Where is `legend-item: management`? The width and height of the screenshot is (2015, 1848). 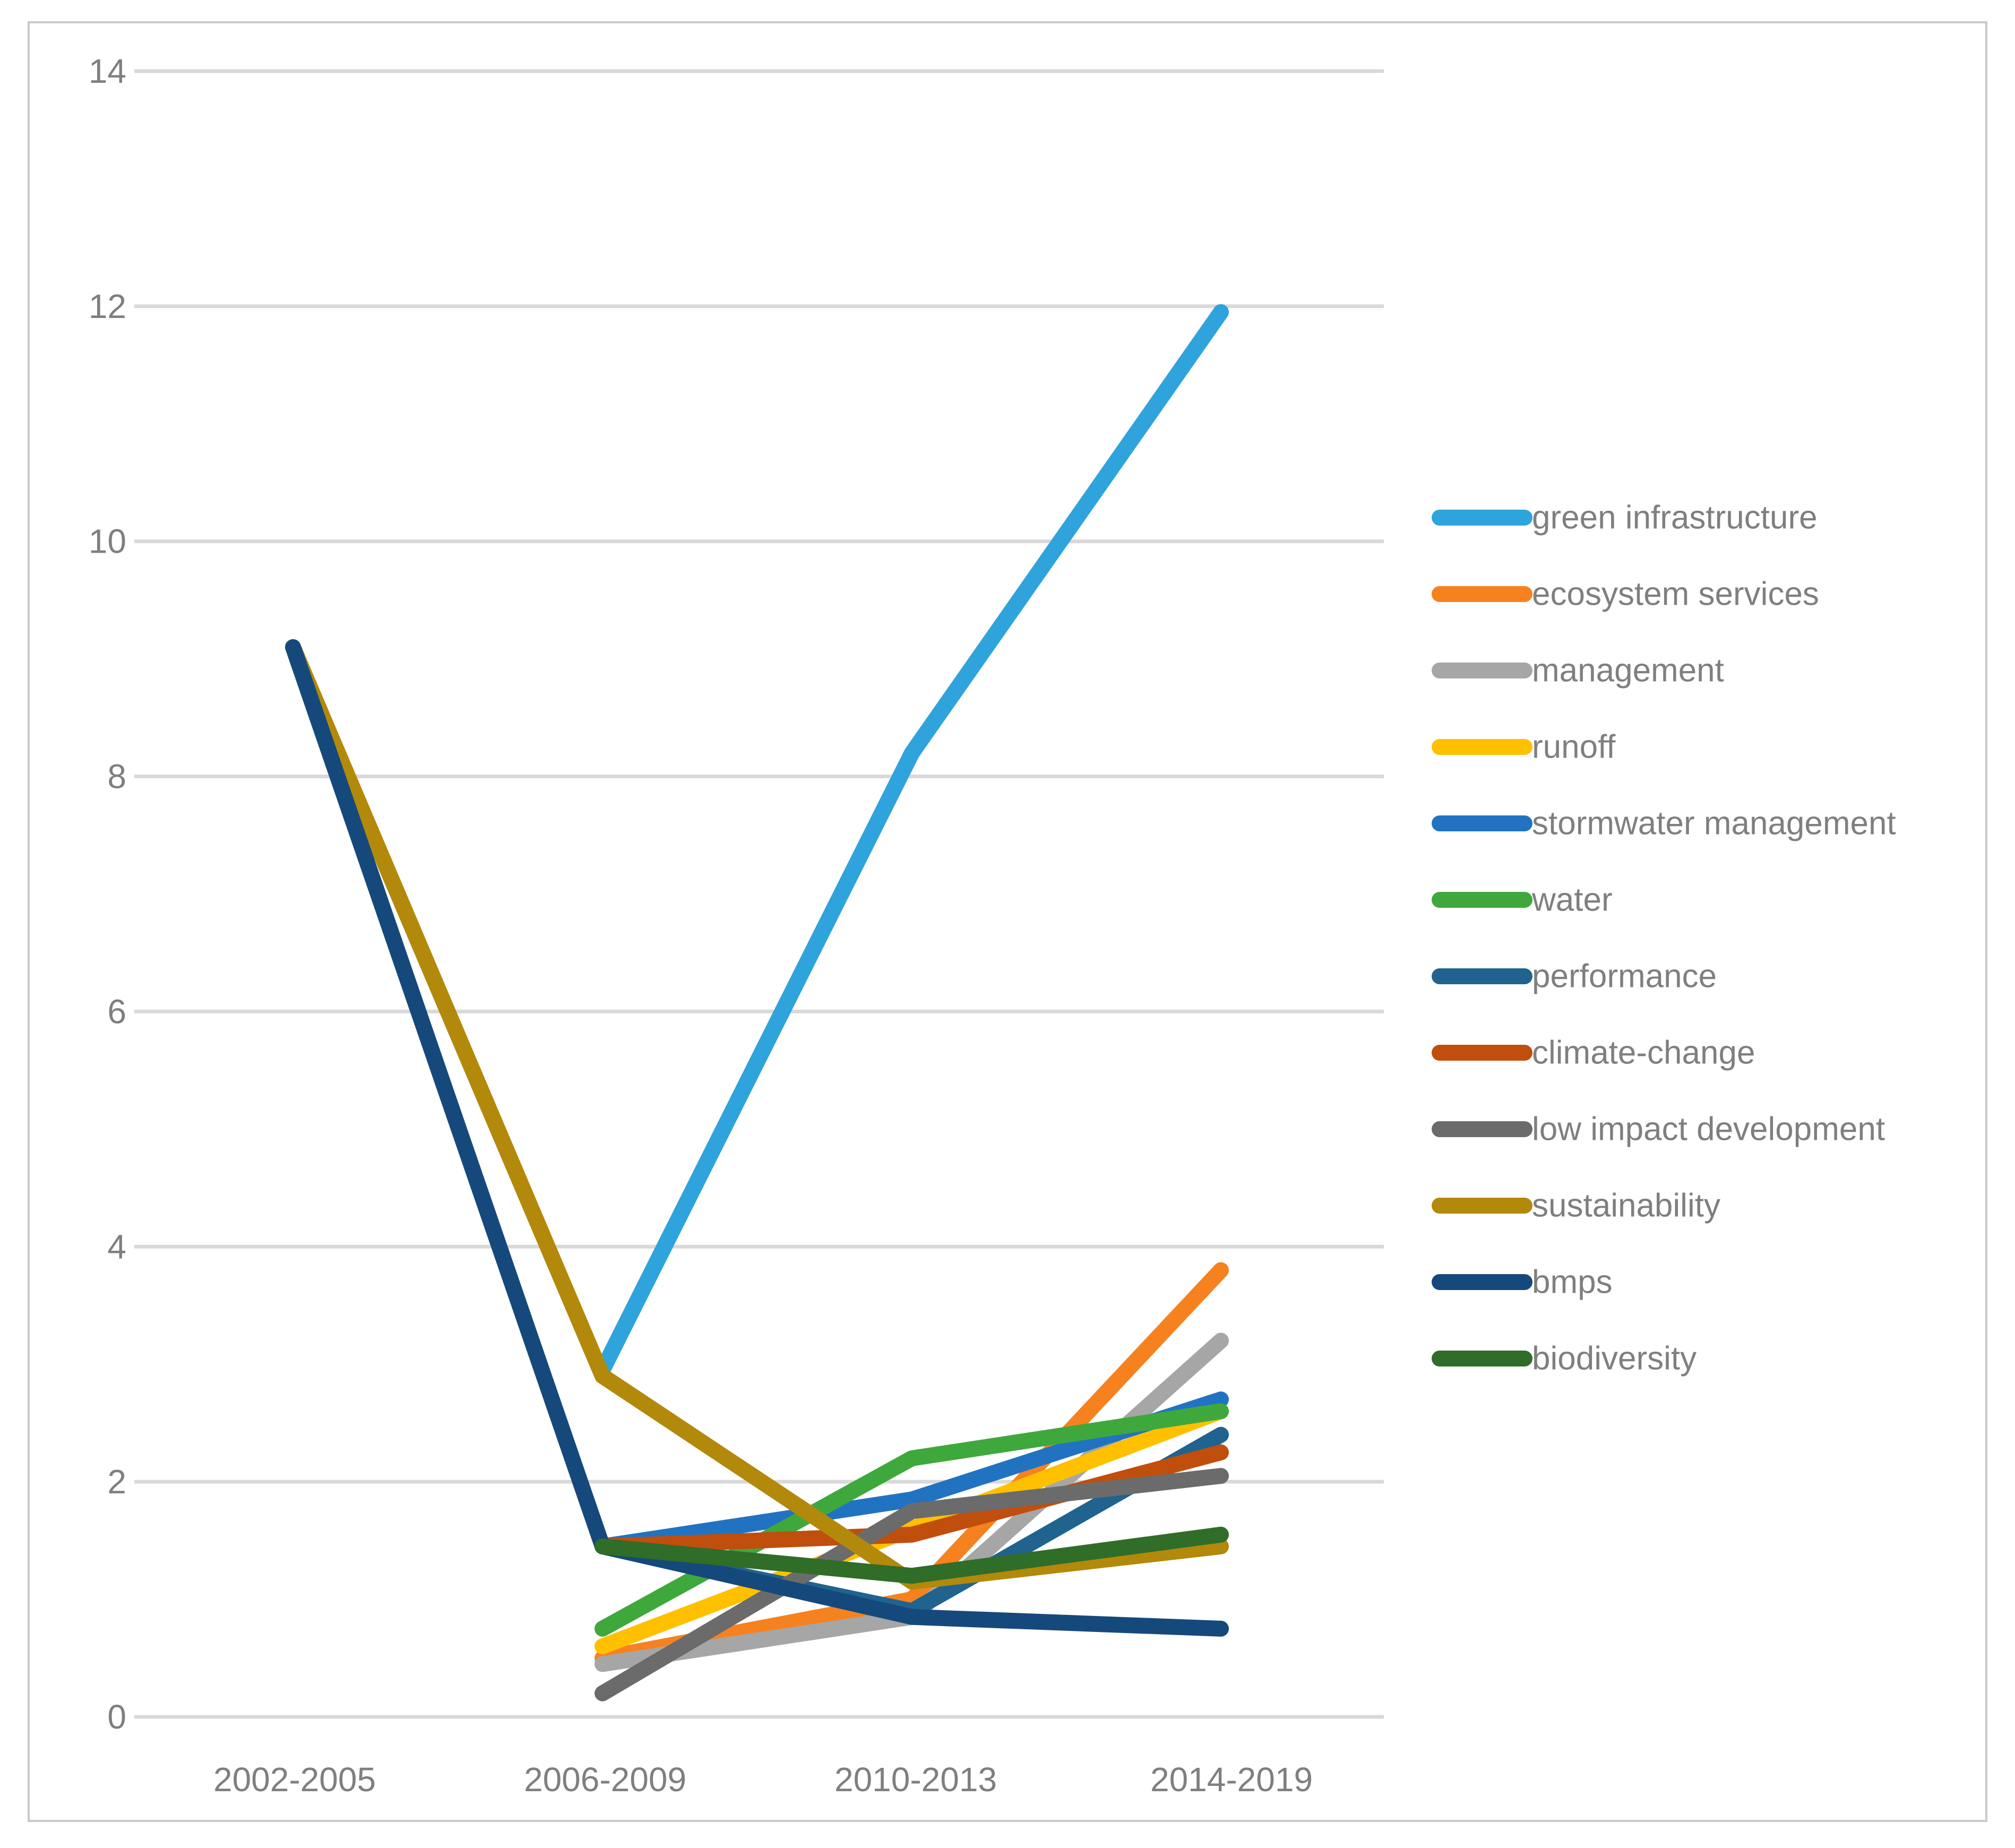
legend-item: management is located at coordinates (1578, 670).